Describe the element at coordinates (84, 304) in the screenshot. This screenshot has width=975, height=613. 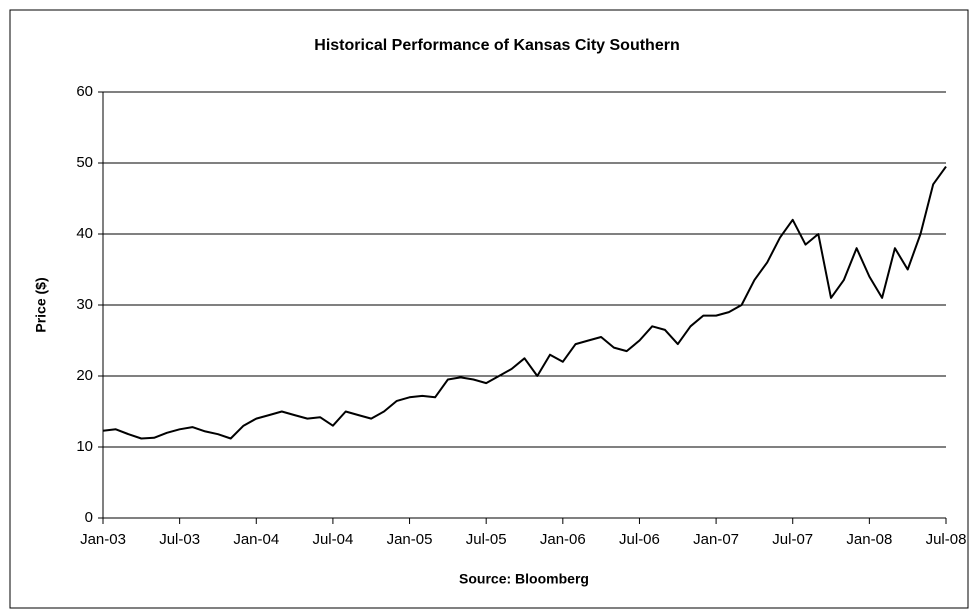
I see `y-tick-label: 30` at that location.